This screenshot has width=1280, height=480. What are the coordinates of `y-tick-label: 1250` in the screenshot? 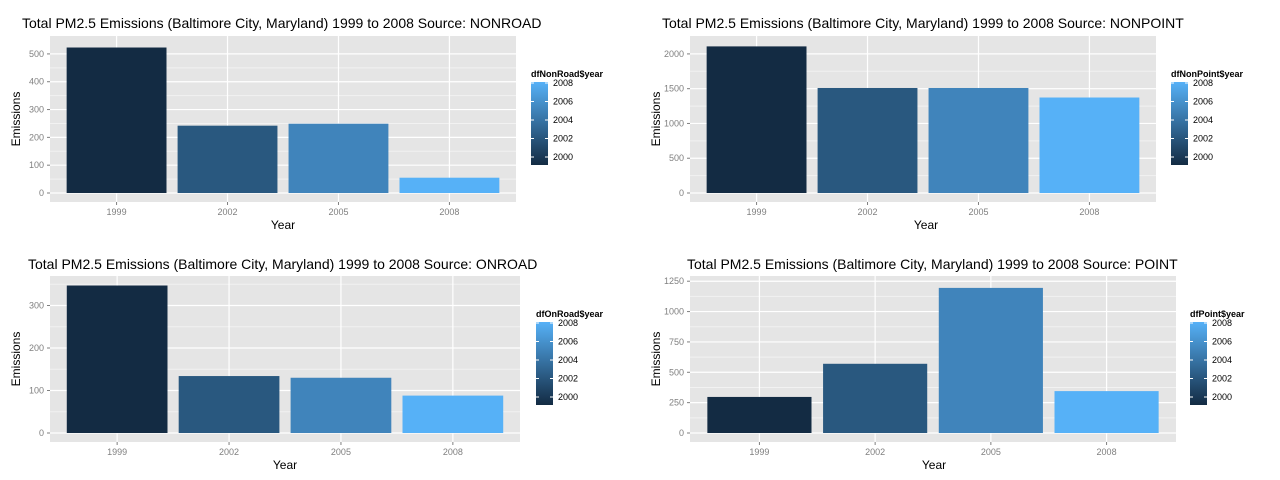 It's located at (674, 281).